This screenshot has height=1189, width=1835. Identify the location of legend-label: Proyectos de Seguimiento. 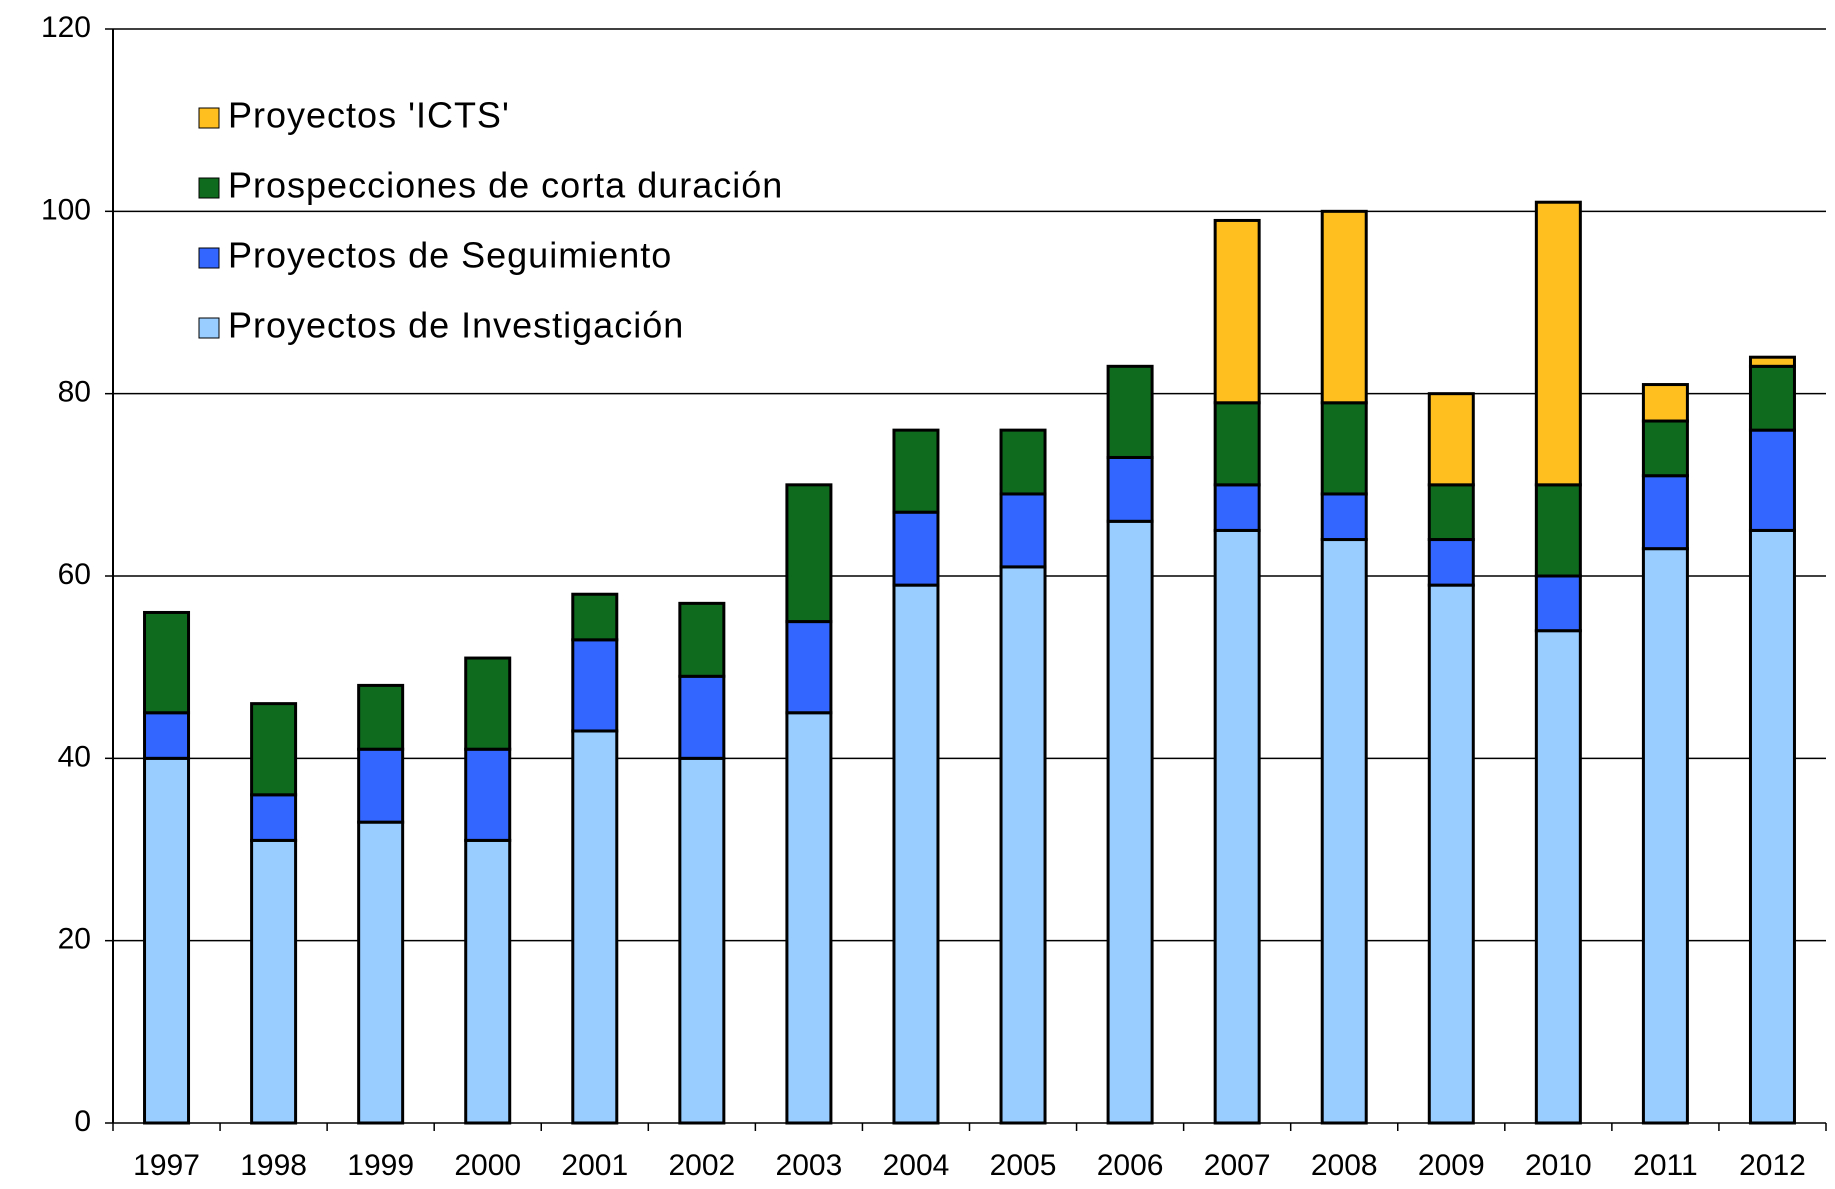
(450, 255).